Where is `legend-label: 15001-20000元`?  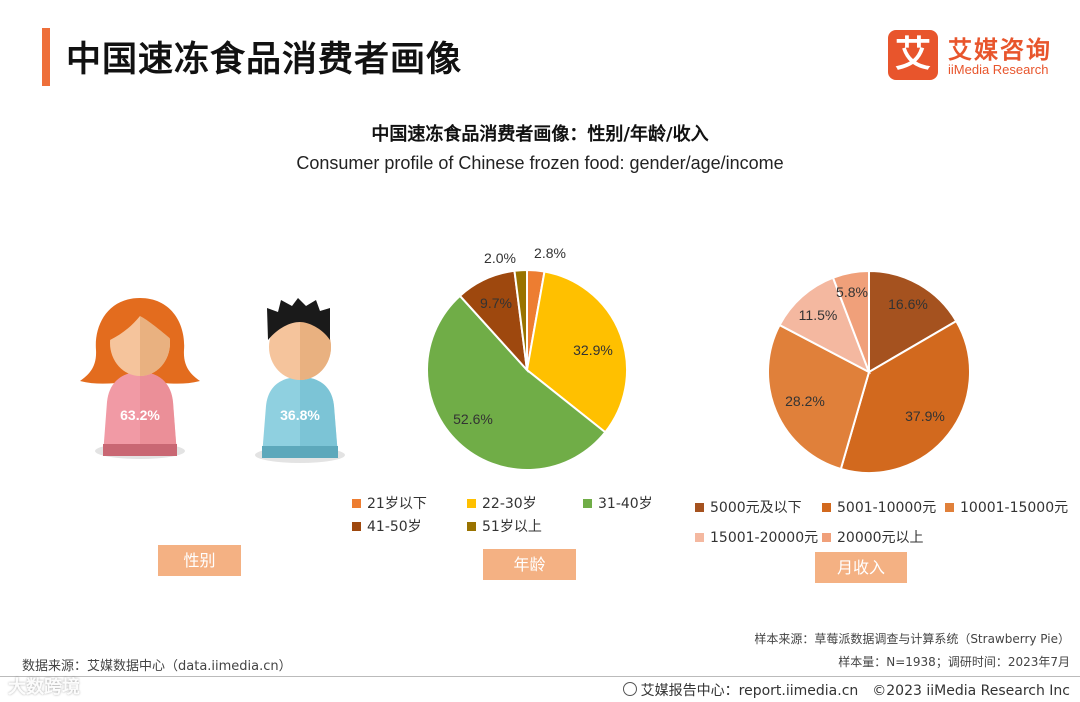
legend-label: 15001-20000元 is located at coordinates (764, 538).